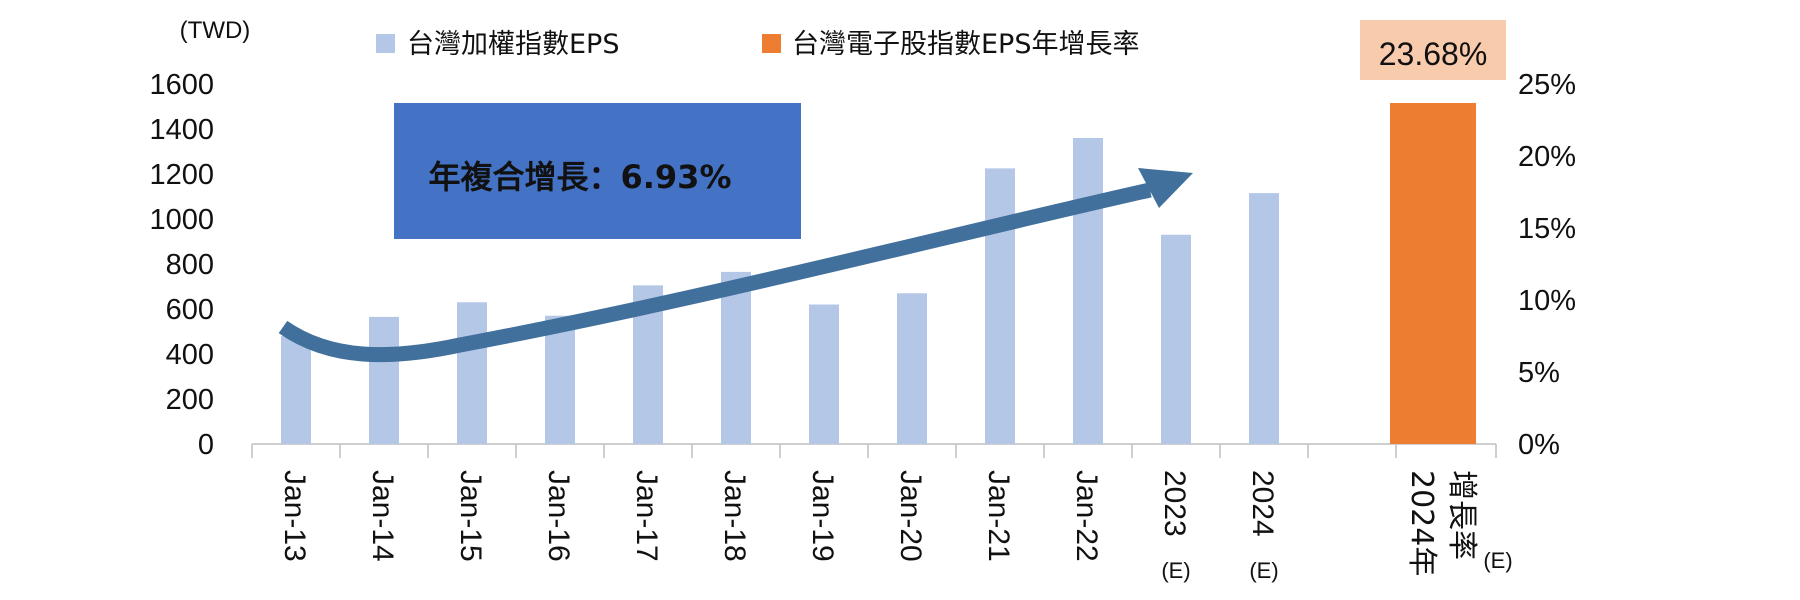 The width and height of the screenshot is (1800, 600). What do you see at coordinates (1547, 265) in the screenshot?
I see `y-axis-right: 0% 5% 10% 15% 20% 25%` at bounding box center [1547, 265].